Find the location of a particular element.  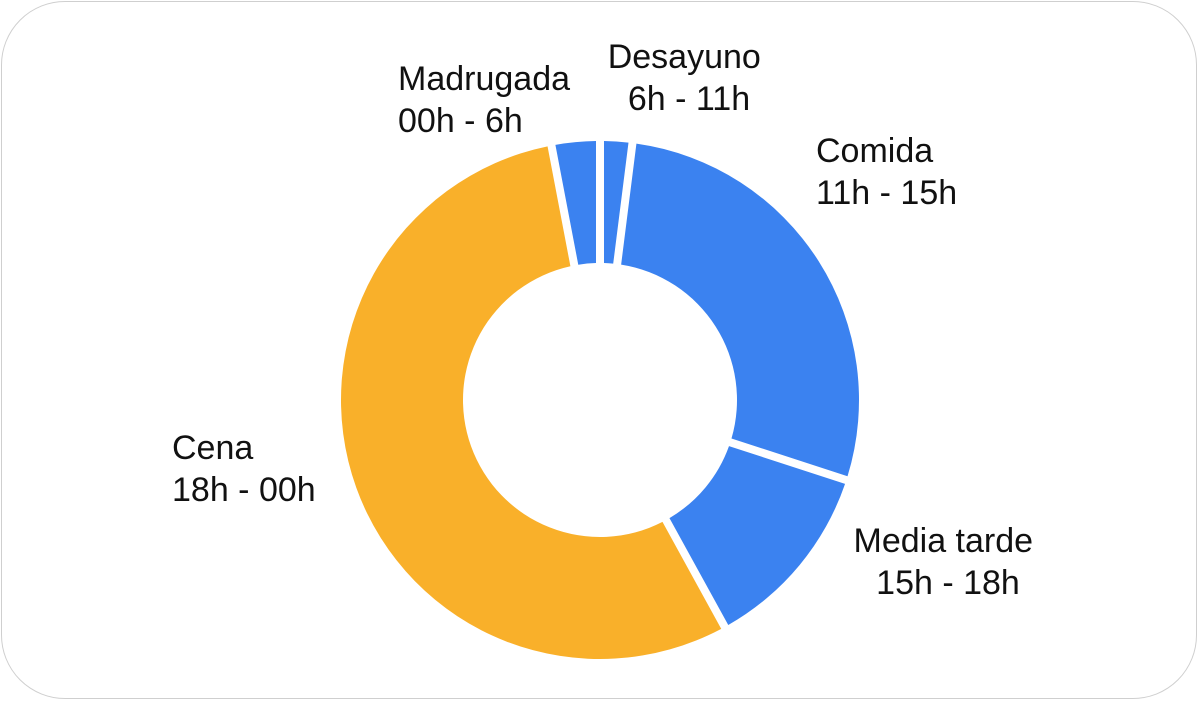

label-desayuno-range: 6h - 11h is located at coordinates (689, 99).